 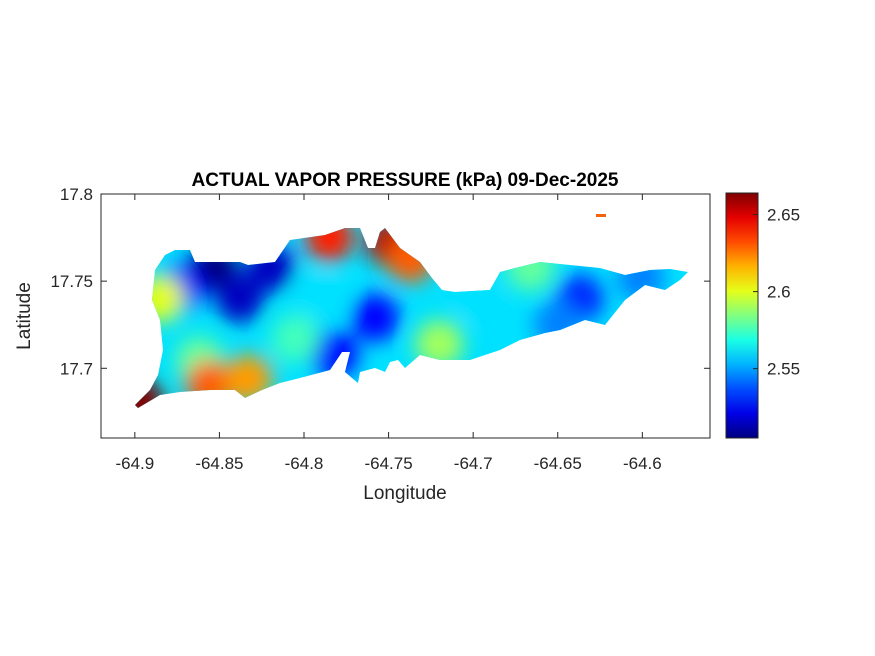 What do you see at coordinates (558, 463) in the screenshot?
I see `x-tick-label: -64.65` at bounding box center [558, 463].